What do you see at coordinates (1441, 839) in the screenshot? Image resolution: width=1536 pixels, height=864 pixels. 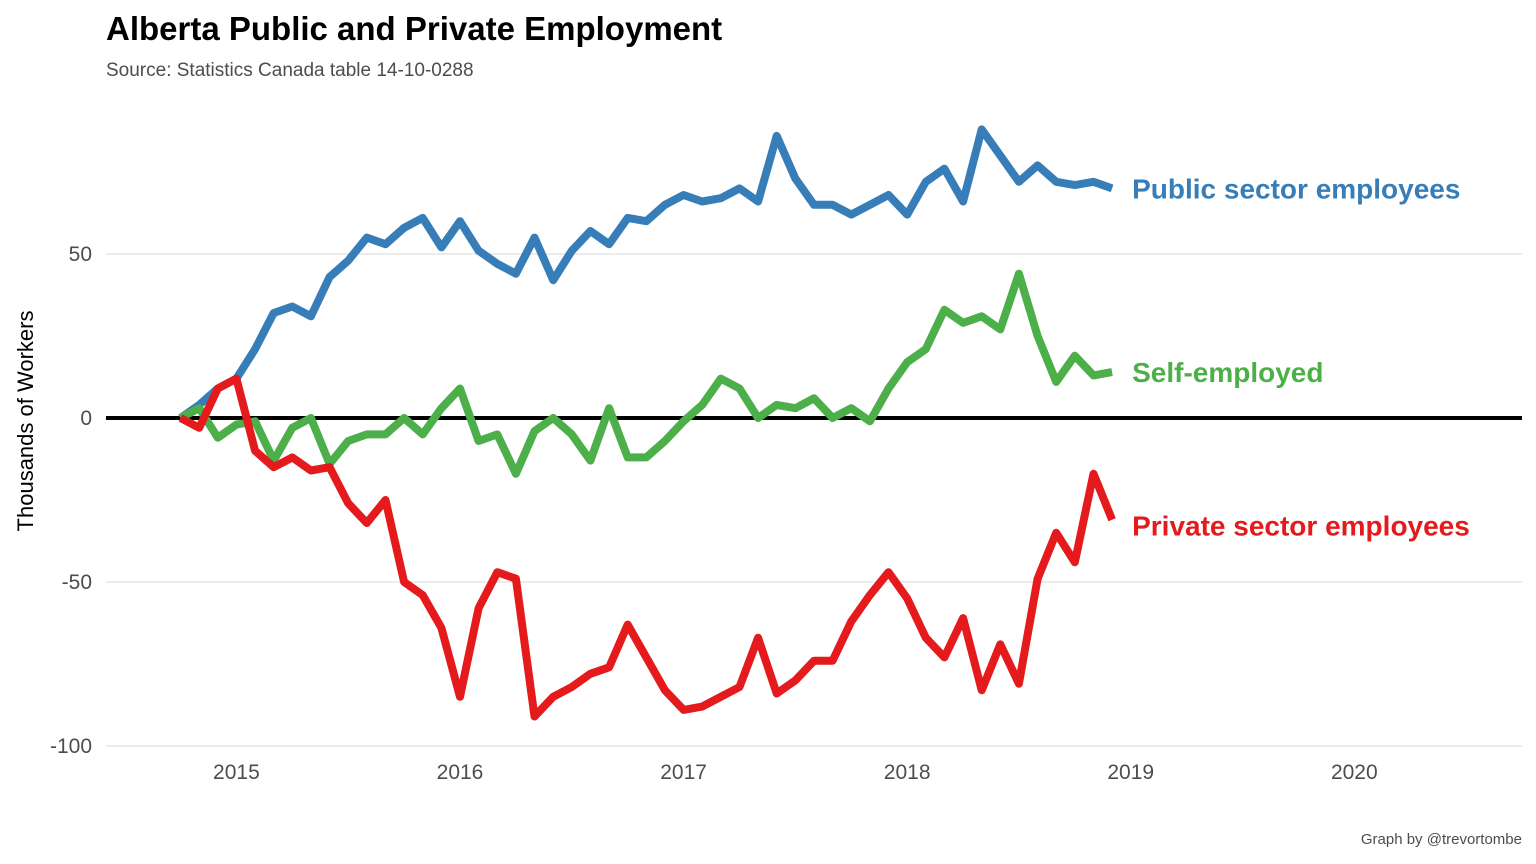 I see `chart-caption: Graph by @trevortombe` at bounding box center [1441, 839].